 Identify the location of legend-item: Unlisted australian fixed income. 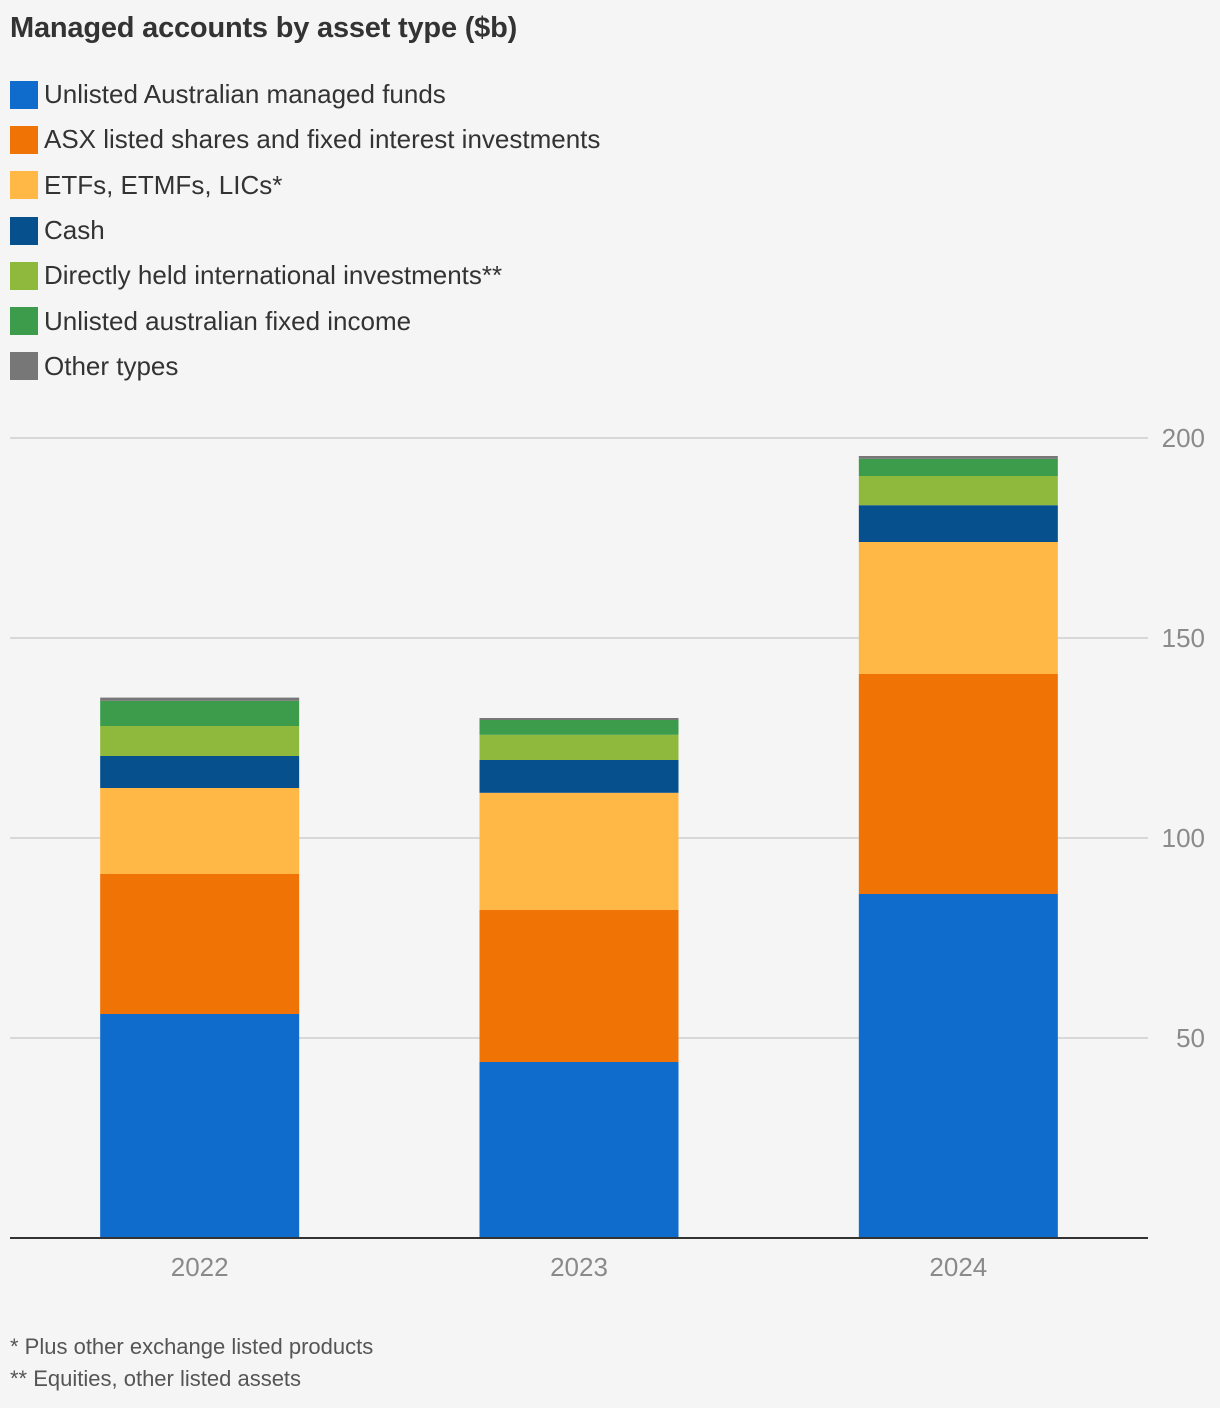
(305, 320).